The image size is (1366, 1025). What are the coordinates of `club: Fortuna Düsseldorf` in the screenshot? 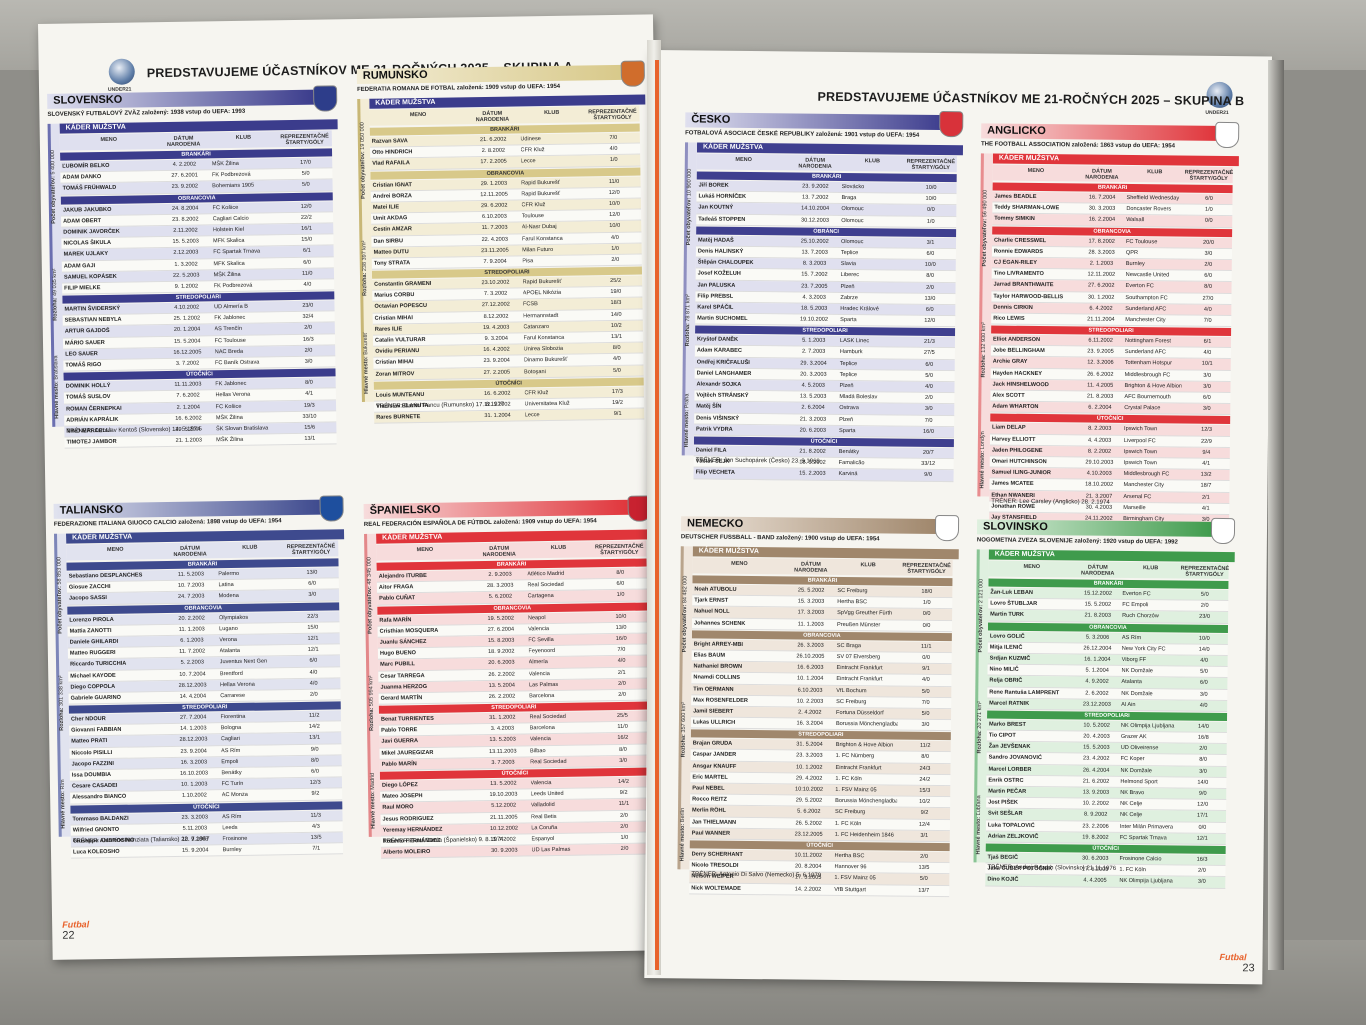 It's located at (860, 713).